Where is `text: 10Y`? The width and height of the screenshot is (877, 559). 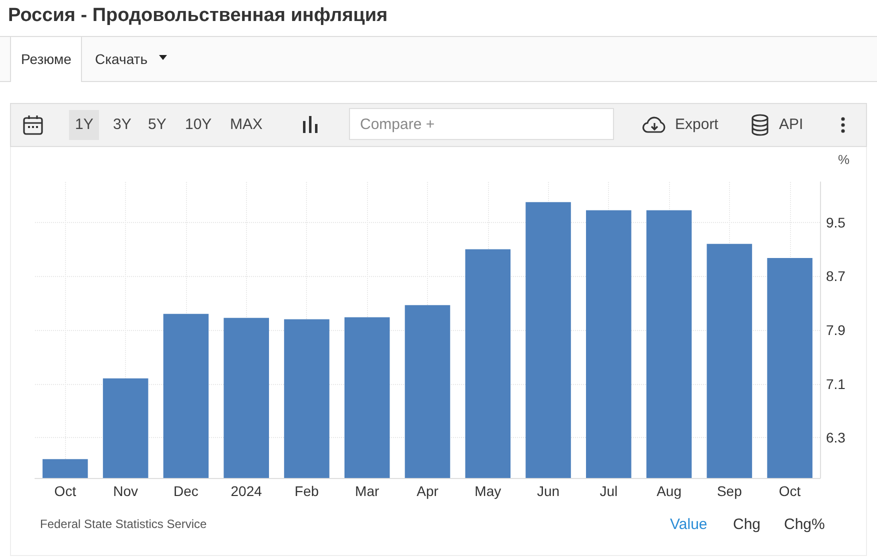
text: 10Y is located at coordinates (198, 125).